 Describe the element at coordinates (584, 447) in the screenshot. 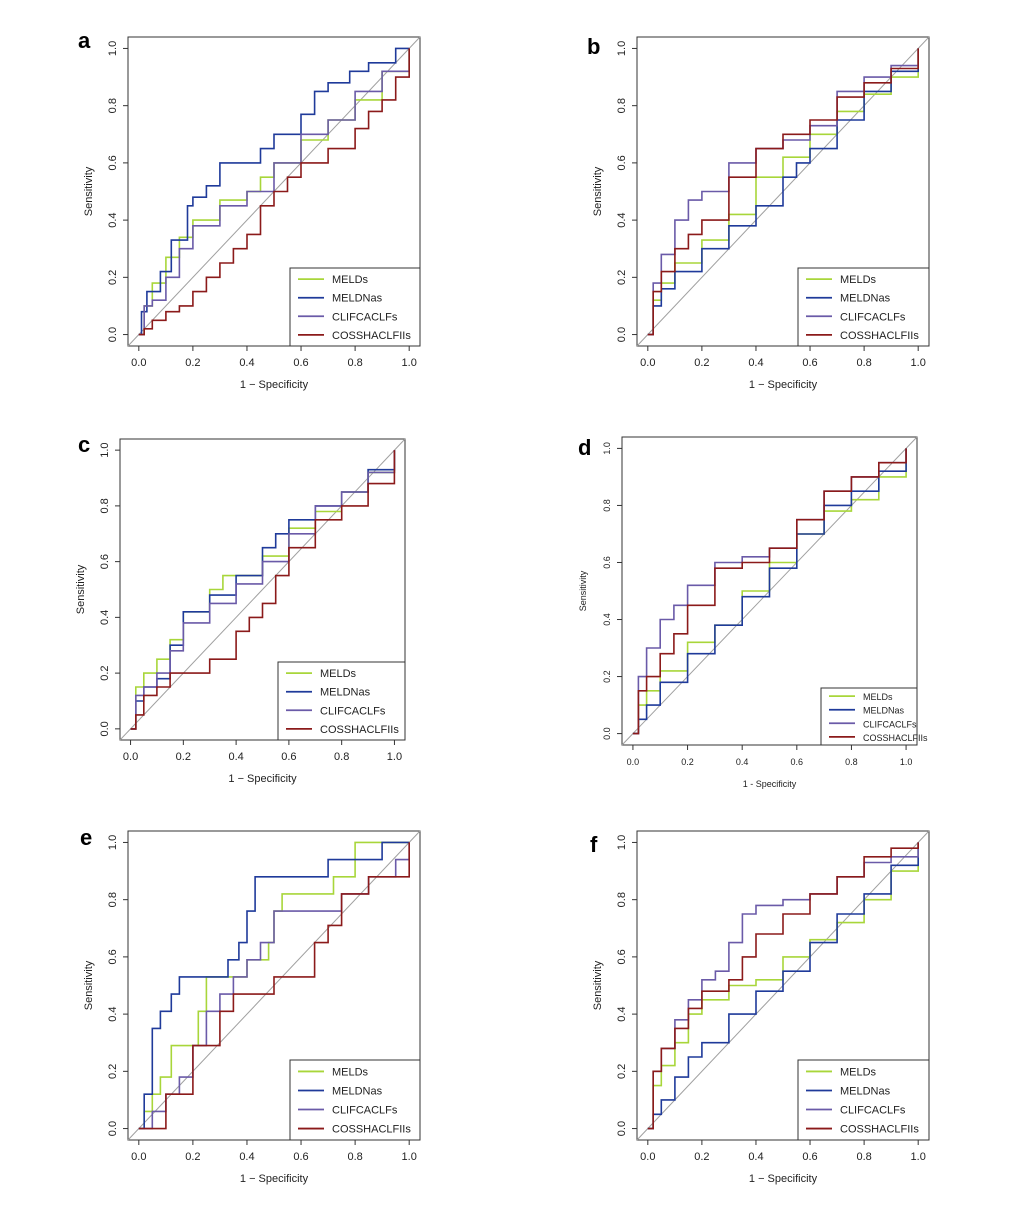

I see `panel-letter: d` at that location.